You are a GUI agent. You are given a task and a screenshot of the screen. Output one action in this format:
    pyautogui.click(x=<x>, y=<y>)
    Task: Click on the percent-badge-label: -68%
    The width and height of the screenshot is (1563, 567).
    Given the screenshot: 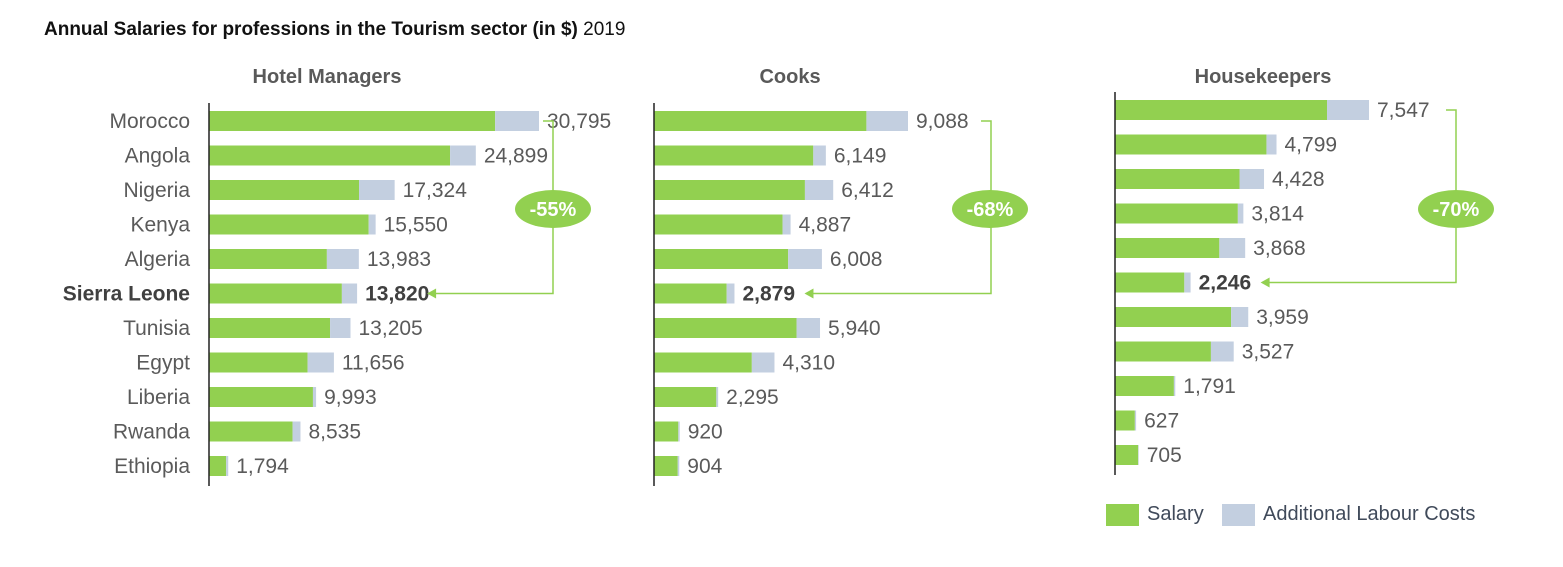 What is the action you would take?
    pyautogui.click(x=990, y=210)
    